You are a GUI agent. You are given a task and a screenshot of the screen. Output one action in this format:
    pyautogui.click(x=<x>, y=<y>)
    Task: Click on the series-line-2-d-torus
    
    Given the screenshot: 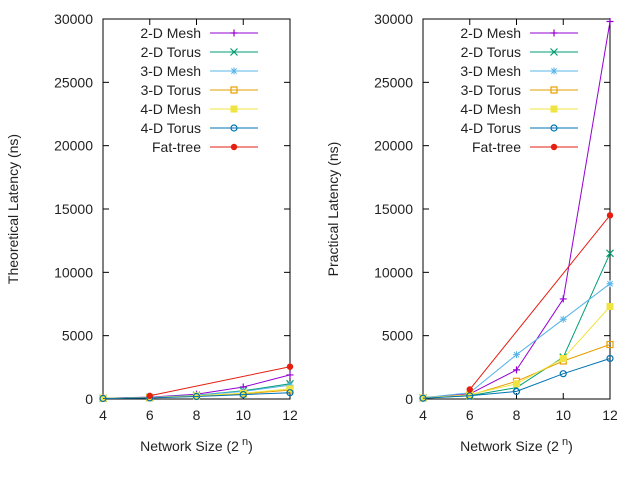 What is the action you would take?
    pyautogui.click(x=516, y=326)
    